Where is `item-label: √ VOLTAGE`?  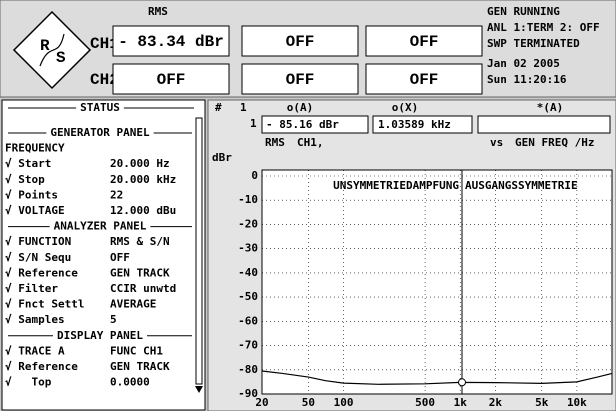
item-label: √ VOLTAGE is located at coordinates (35, 210).